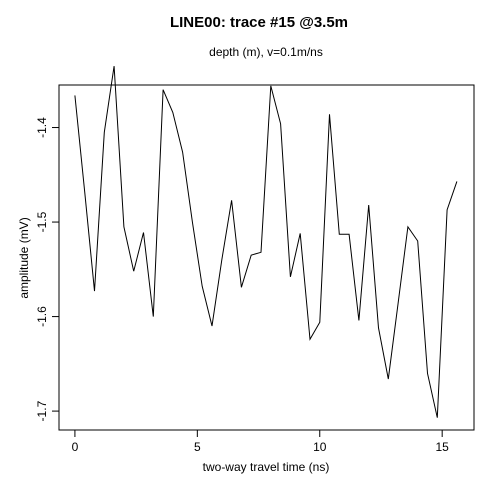 This screenshot has height=504, width=504. I want to click on chart-title: LINE00: trace #15 @3.5m, so click(259, 22).